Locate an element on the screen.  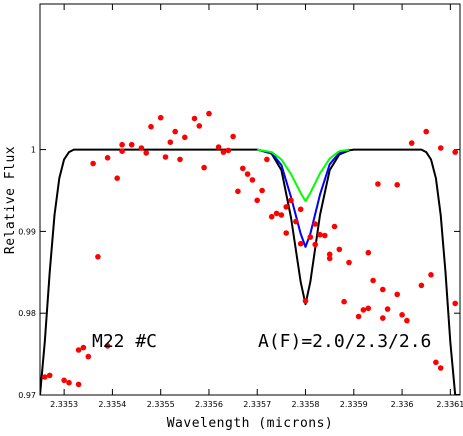
x-tick-label: 2.3361 is located at coordinates (449, 404).